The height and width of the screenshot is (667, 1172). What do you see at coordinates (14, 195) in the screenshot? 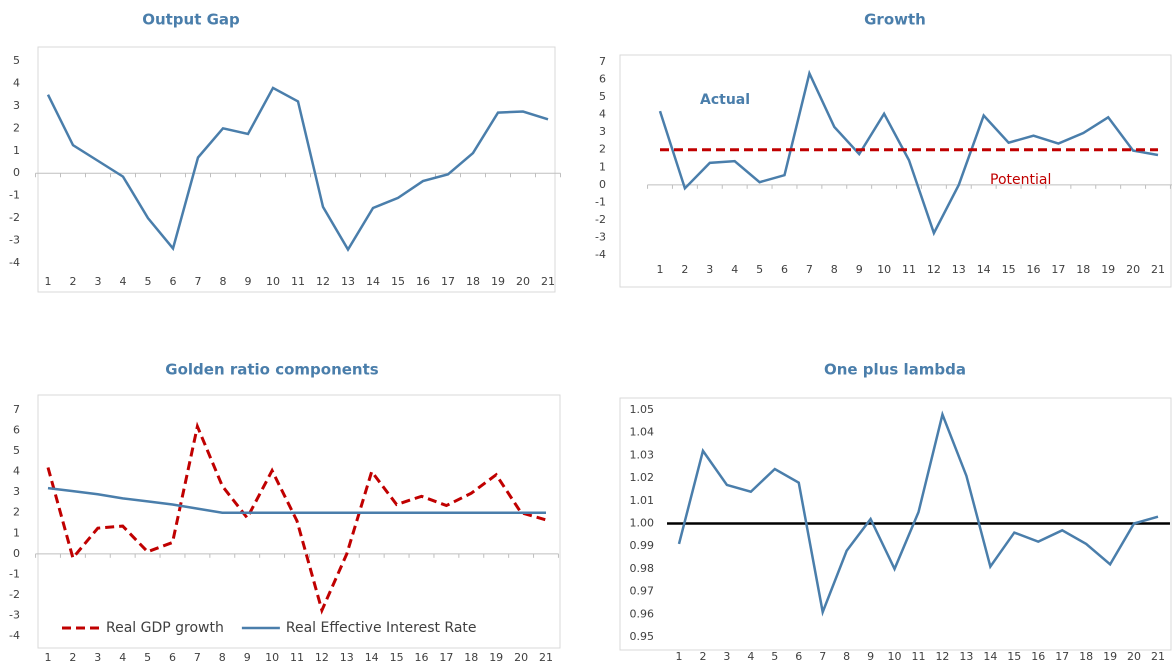
I see `y-tick-label: -1` at bounding box center [14, 195].